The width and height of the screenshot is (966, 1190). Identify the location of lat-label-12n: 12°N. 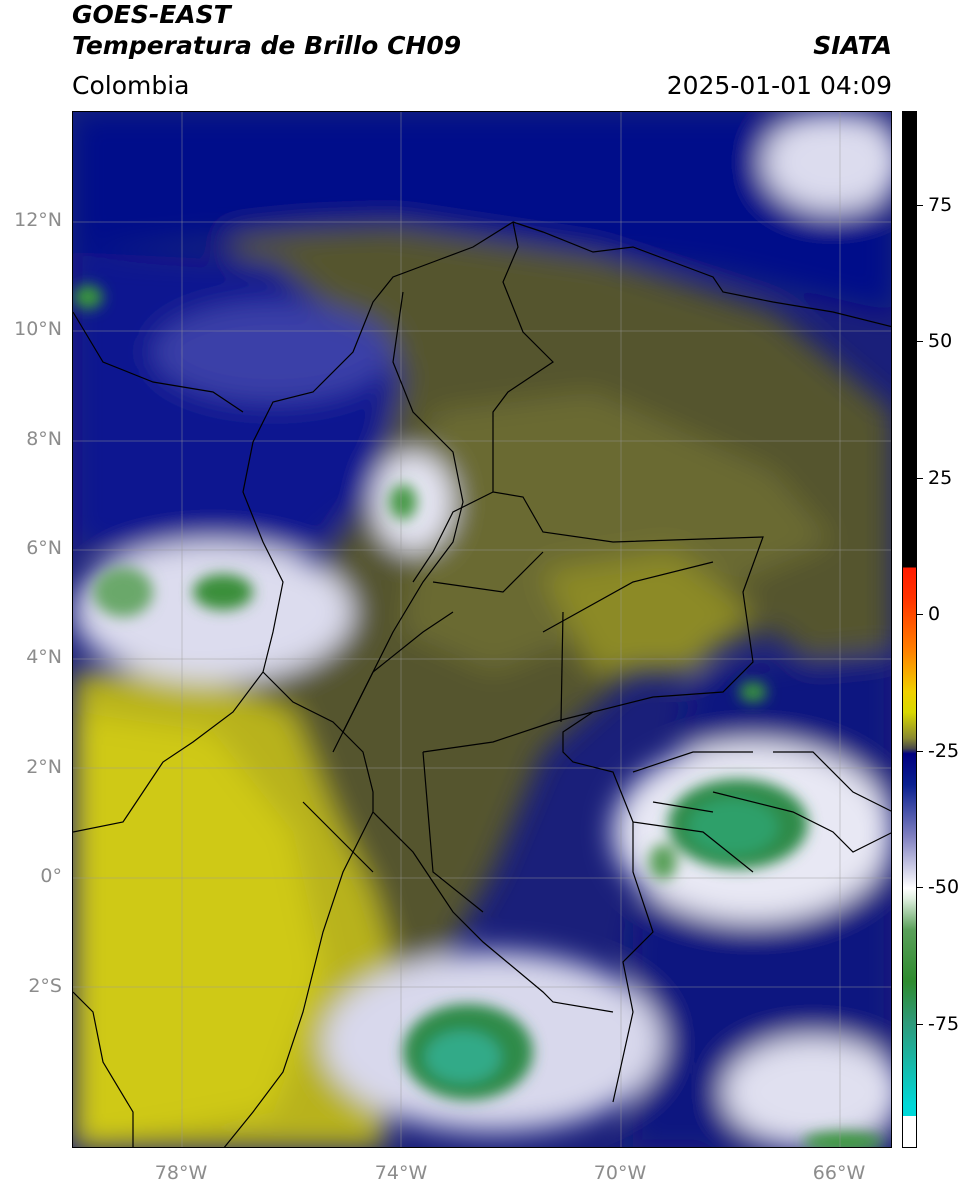
(38, 220).